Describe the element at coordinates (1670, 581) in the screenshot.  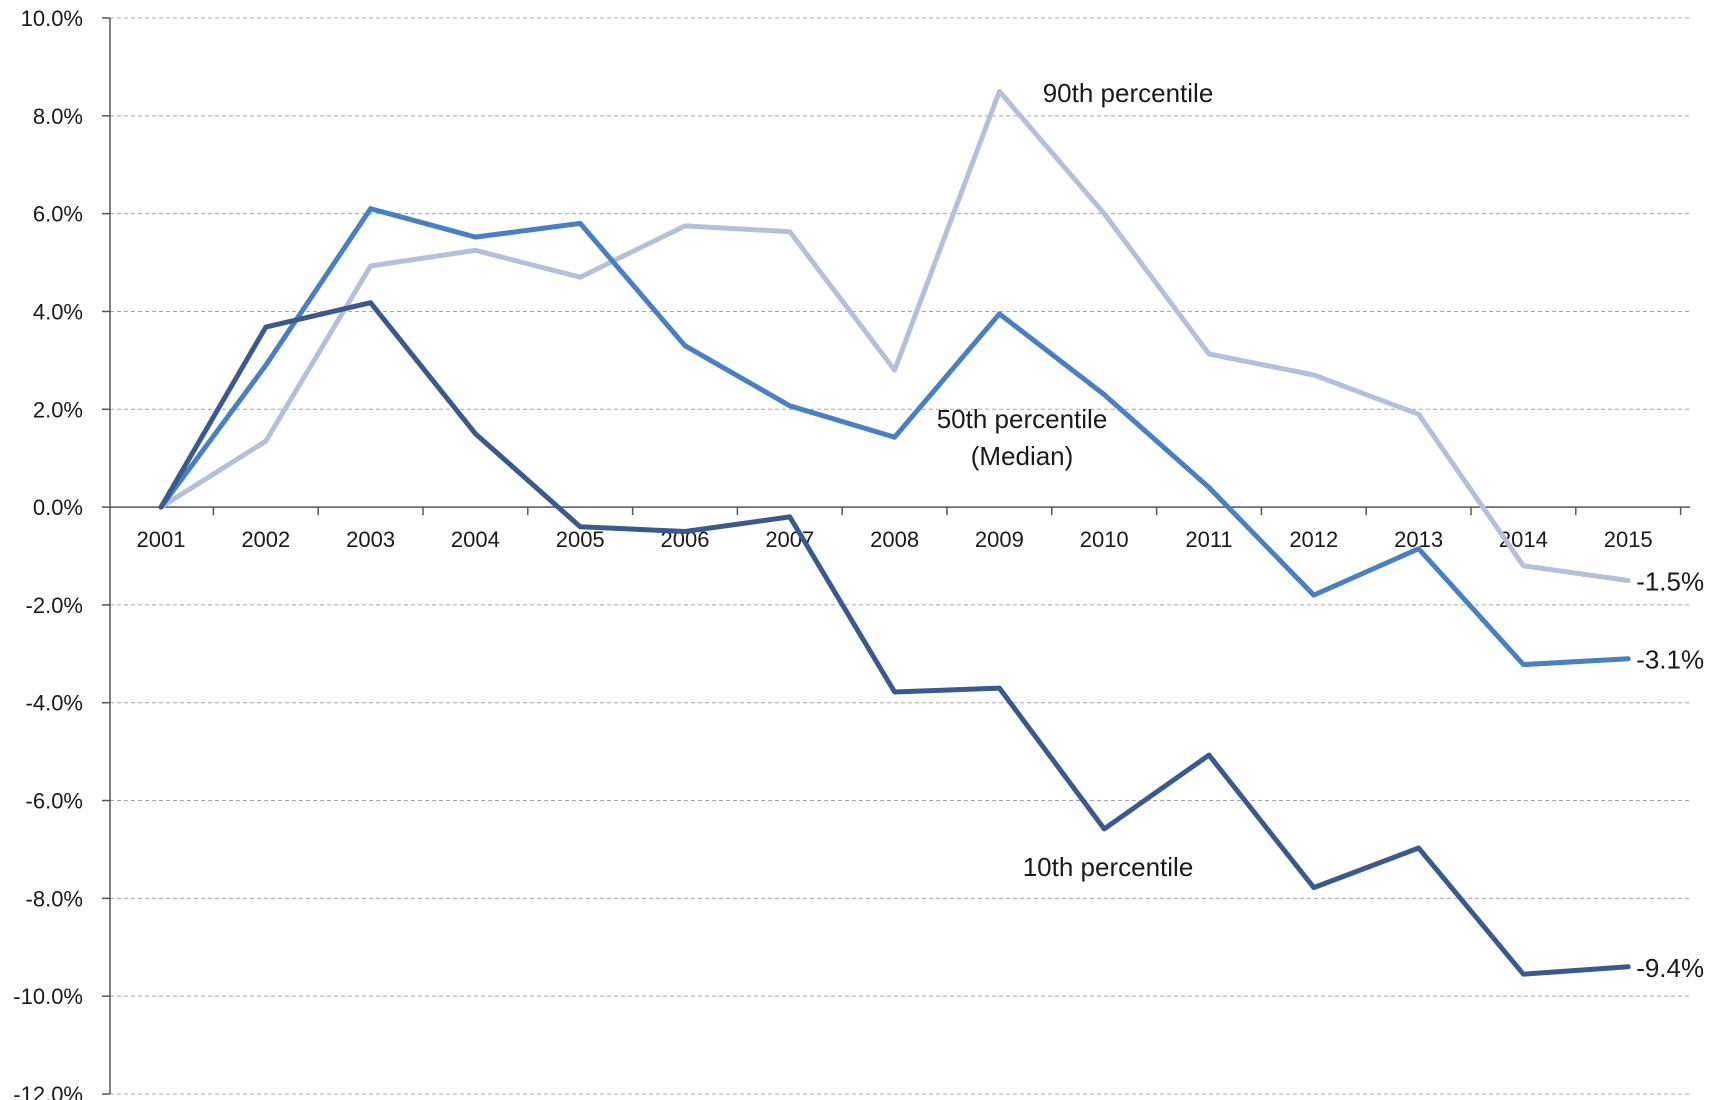
I see `end-value-label-p90: -1.5%` at that location.